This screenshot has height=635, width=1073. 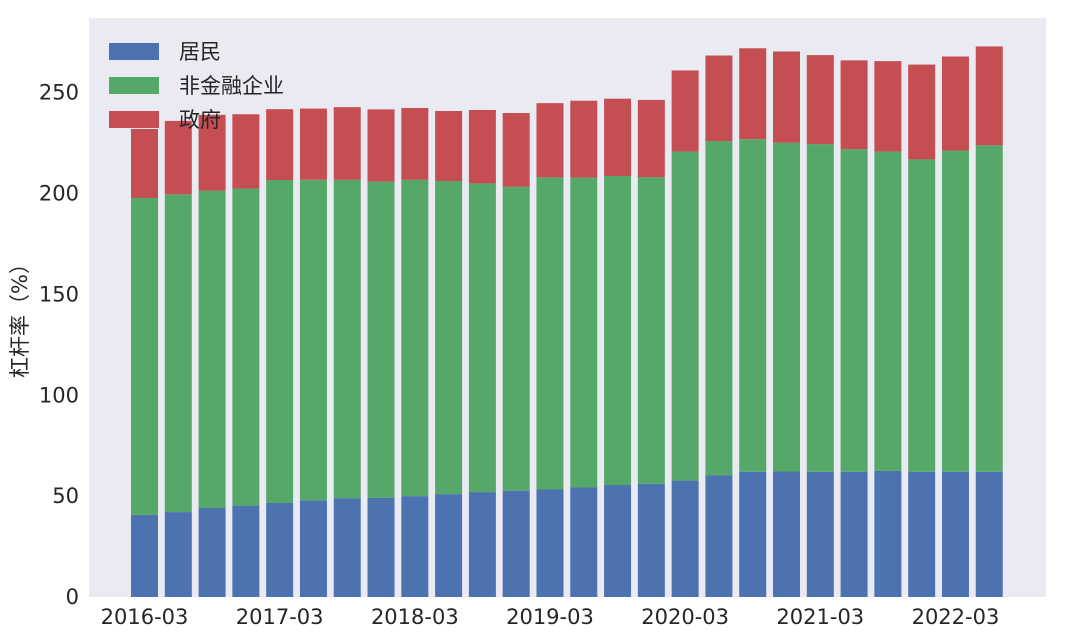 I want to click on y-tick-label: 200, so click(x=59, y=194).